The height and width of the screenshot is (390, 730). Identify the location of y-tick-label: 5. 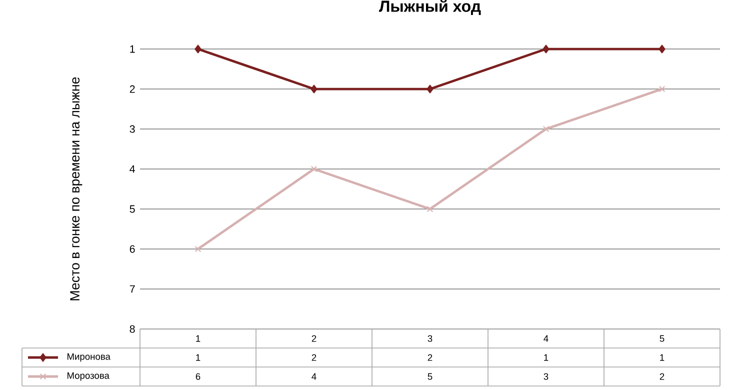
(132, 209).